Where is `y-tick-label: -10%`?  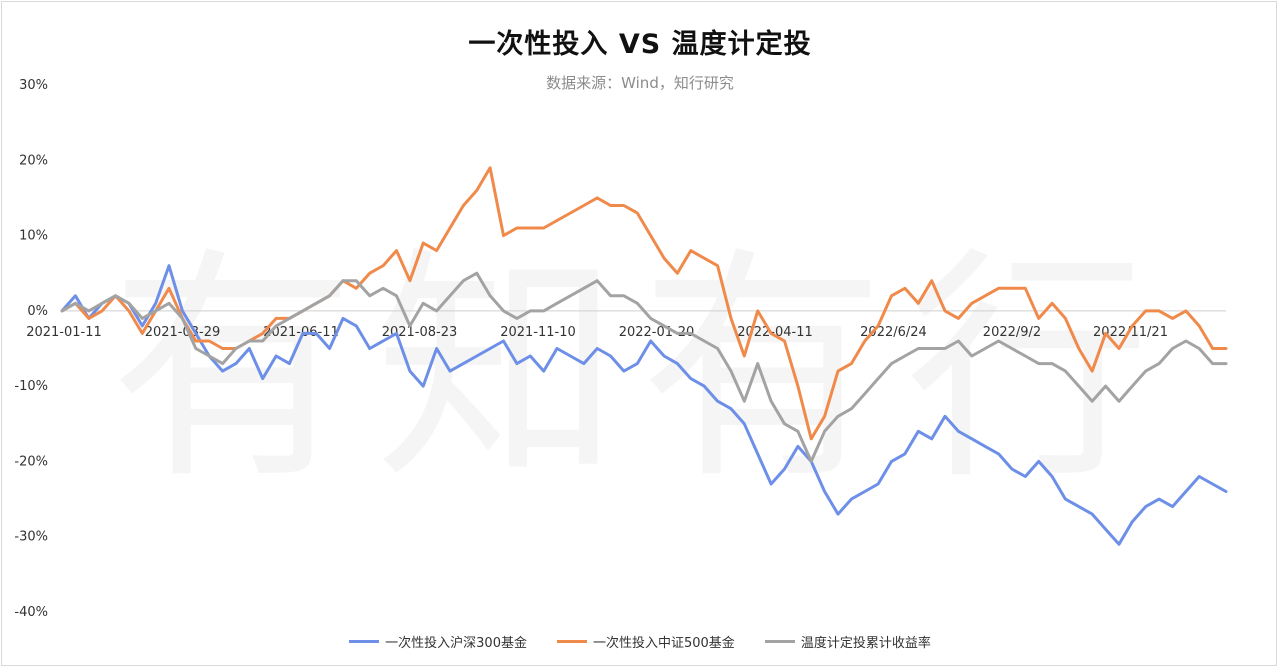 y-tick-label: -10% is located at coordinates (31, 386).